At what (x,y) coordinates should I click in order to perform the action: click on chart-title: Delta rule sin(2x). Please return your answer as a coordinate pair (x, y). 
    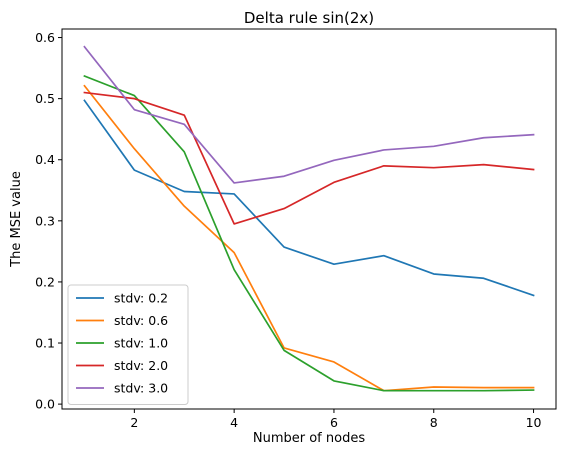
    Looking at the image, I should click on (309, 18).